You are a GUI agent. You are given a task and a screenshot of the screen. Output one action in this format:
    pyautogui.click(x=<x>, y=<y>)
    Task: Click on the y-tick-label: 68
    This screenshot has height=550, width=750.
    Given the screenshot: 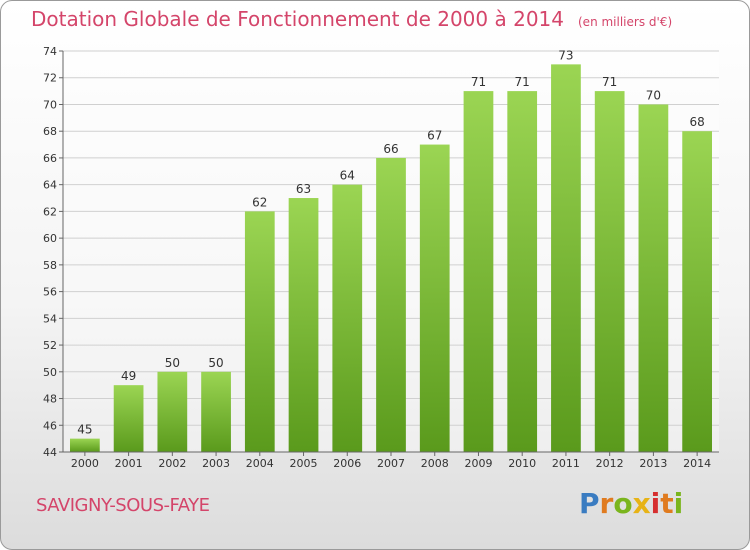 What is the action you would take?
    pyautogui.click(x=50, y=131)
    